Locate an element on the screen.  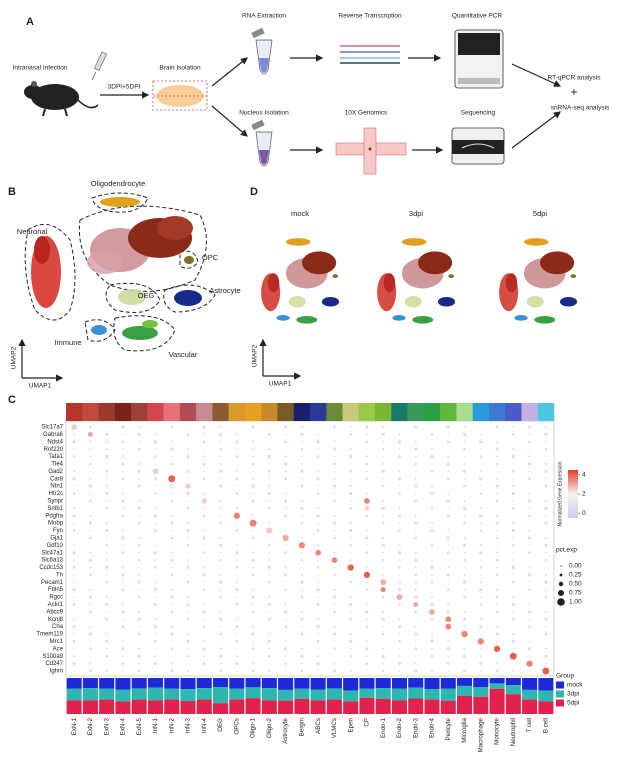
cell-type-label: OPCs is located at coordinates (236, 726).